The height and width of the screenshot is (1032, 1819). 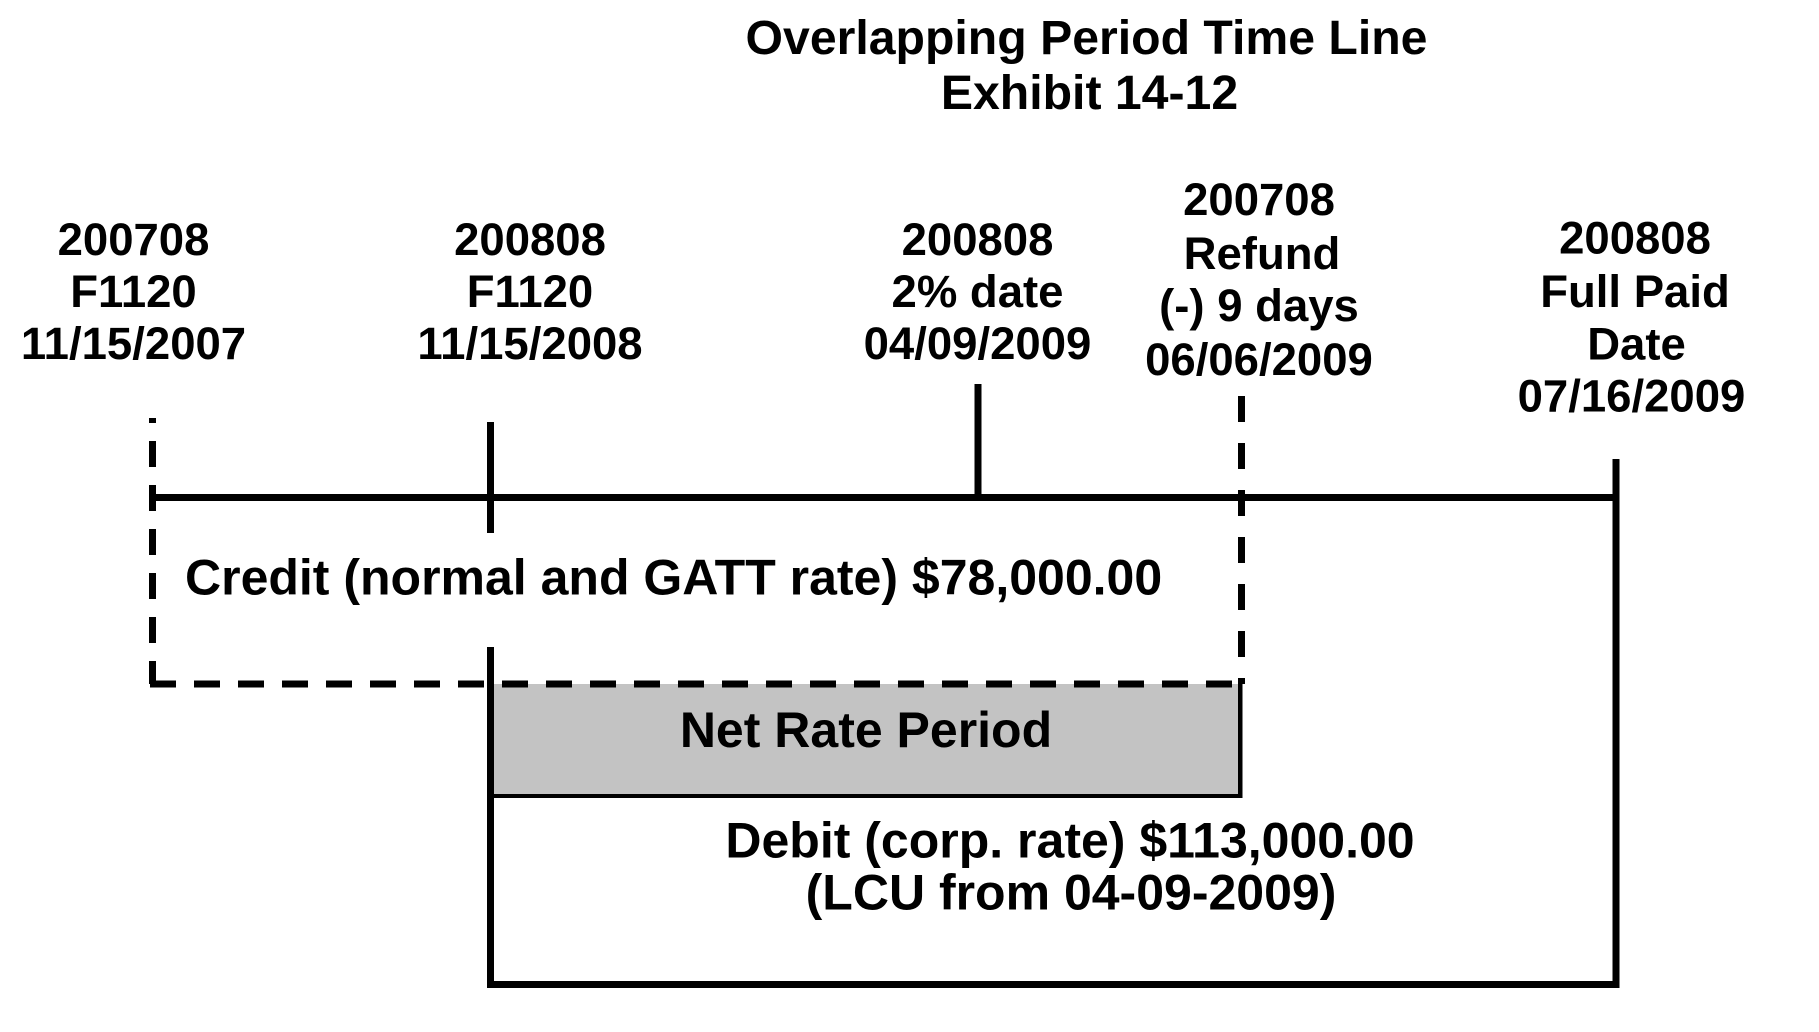 I want to click on svg-text: Refund, so click(x=1262, y=253).